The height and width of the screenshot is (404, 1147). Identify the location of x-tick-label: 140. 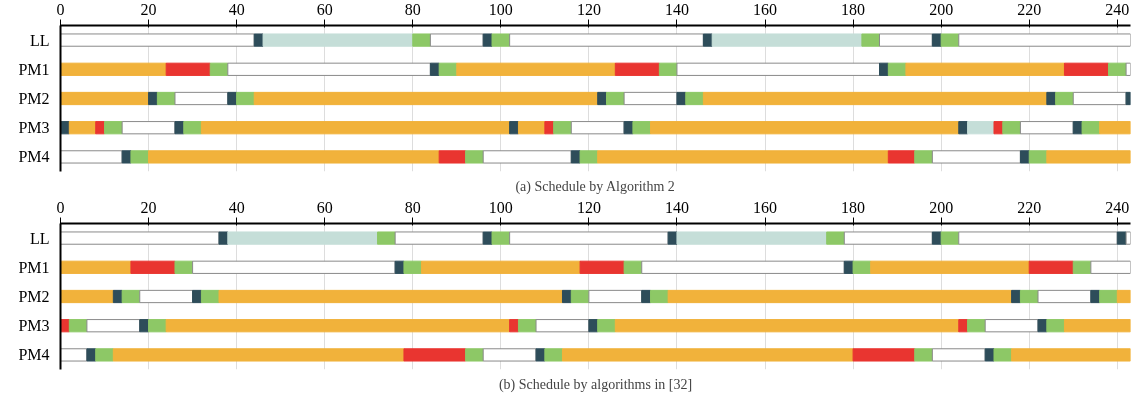
(676, 207).